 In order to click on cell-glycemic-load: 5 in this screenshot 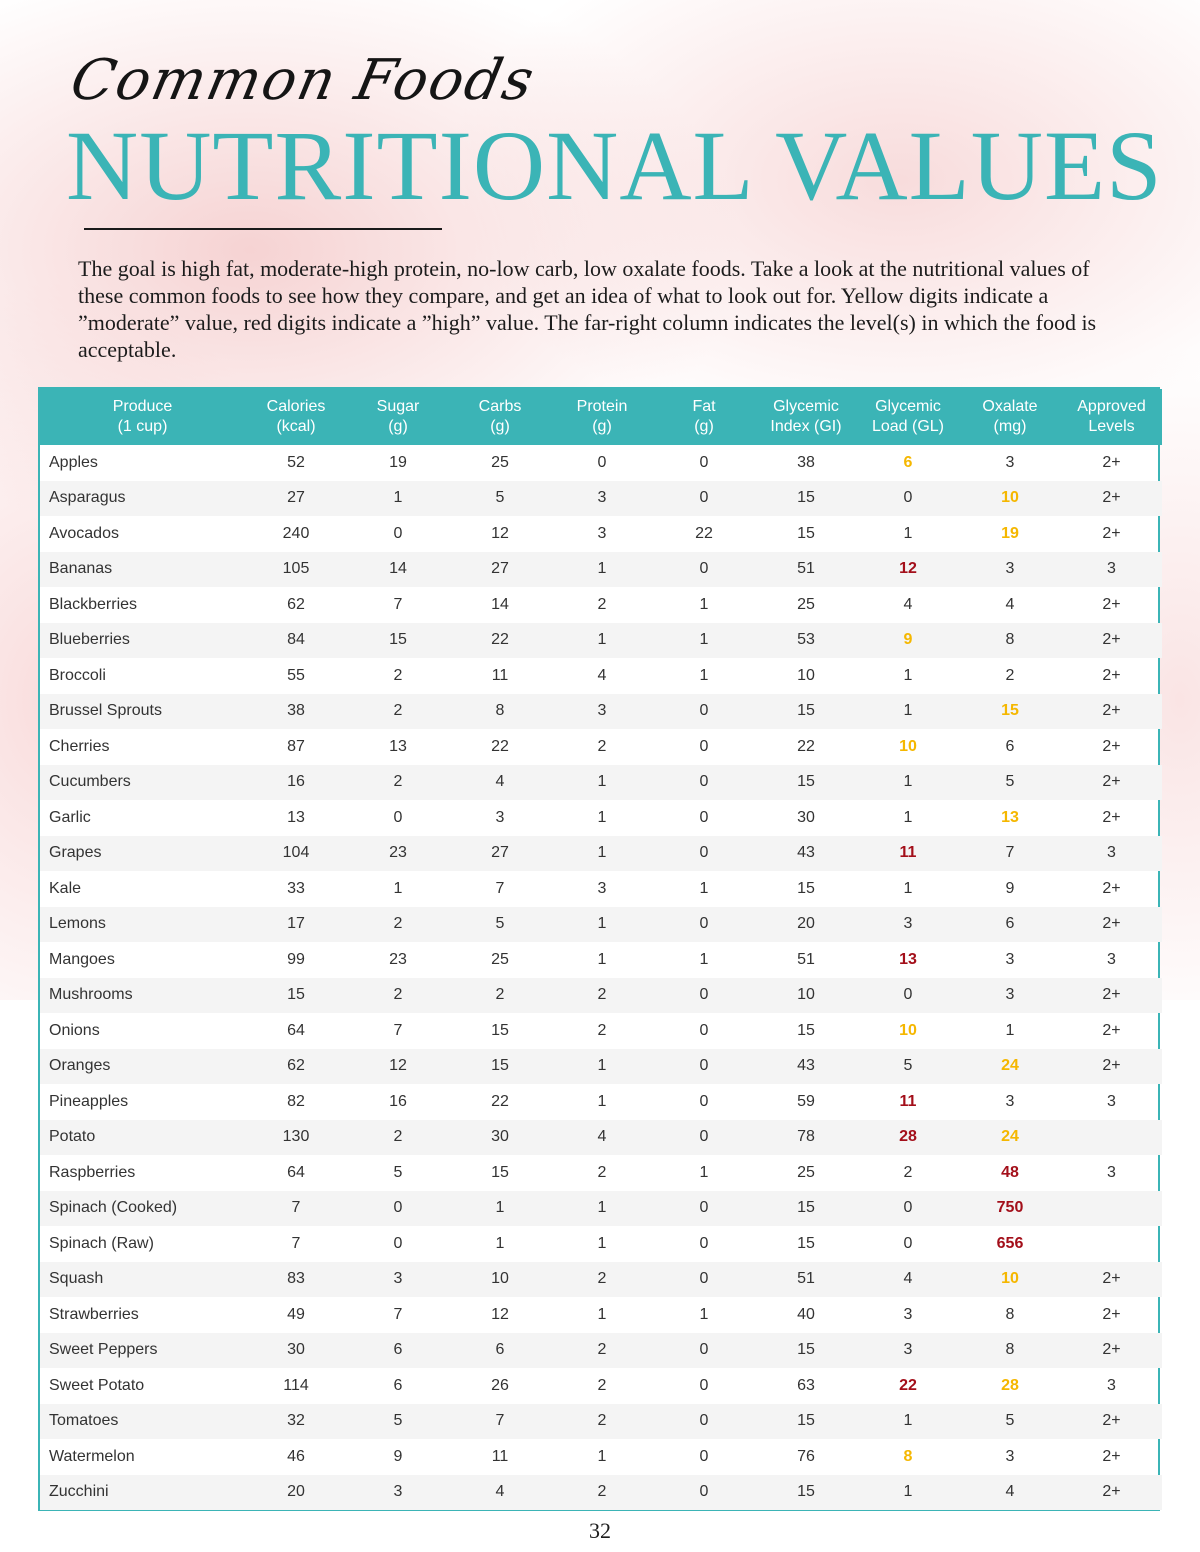, I will do `click(908, 1066)`.